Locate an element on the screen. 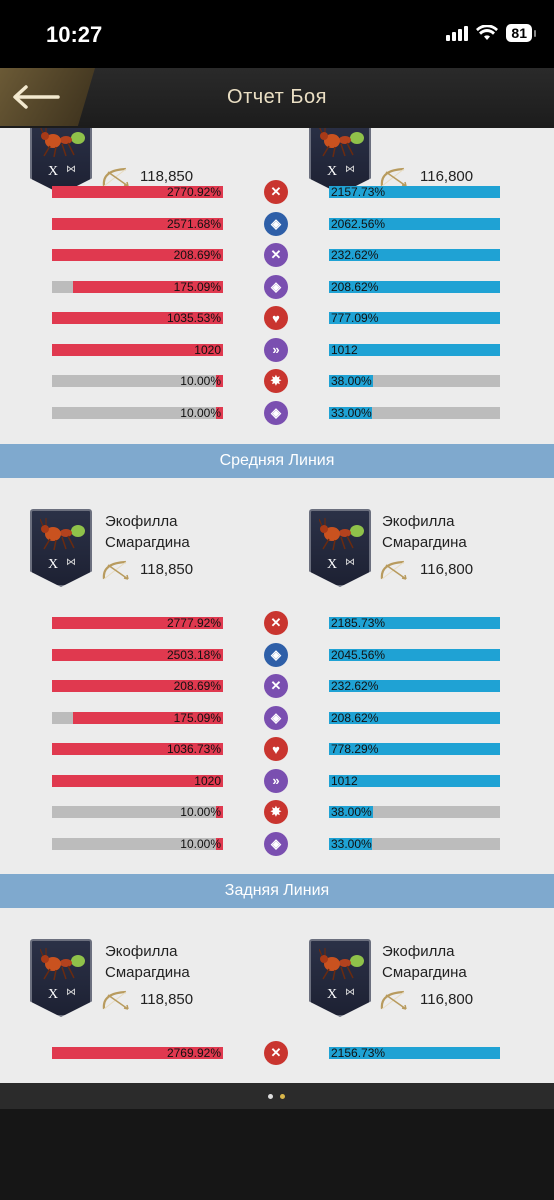  right-stat-value: 33.00% is located at coordinates (351, 412).